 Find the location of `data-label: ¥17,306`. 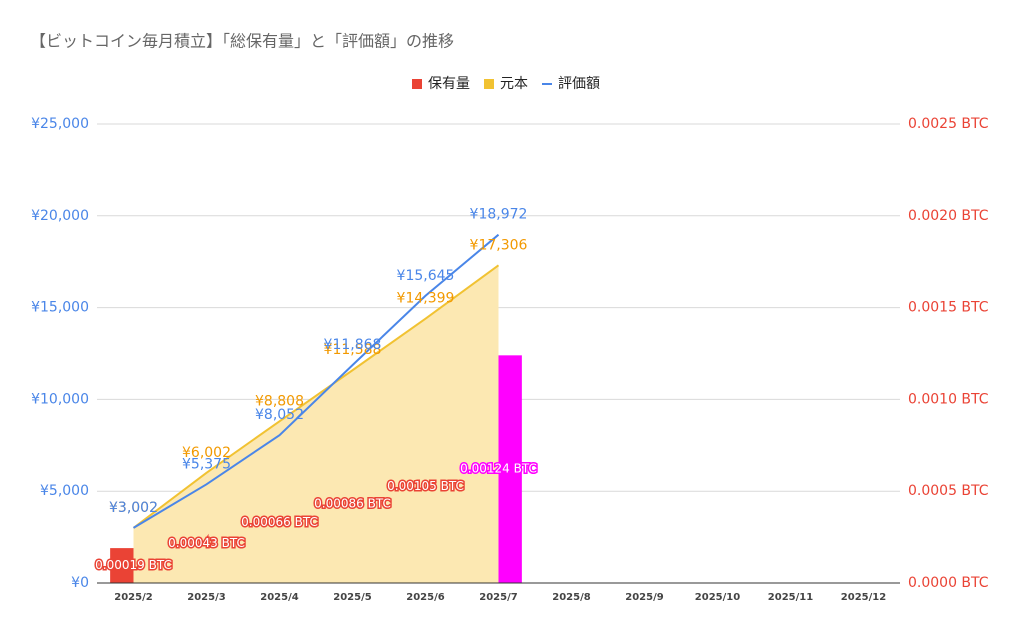

data-label: ¥17,306 is located at coordinates (499, 245).